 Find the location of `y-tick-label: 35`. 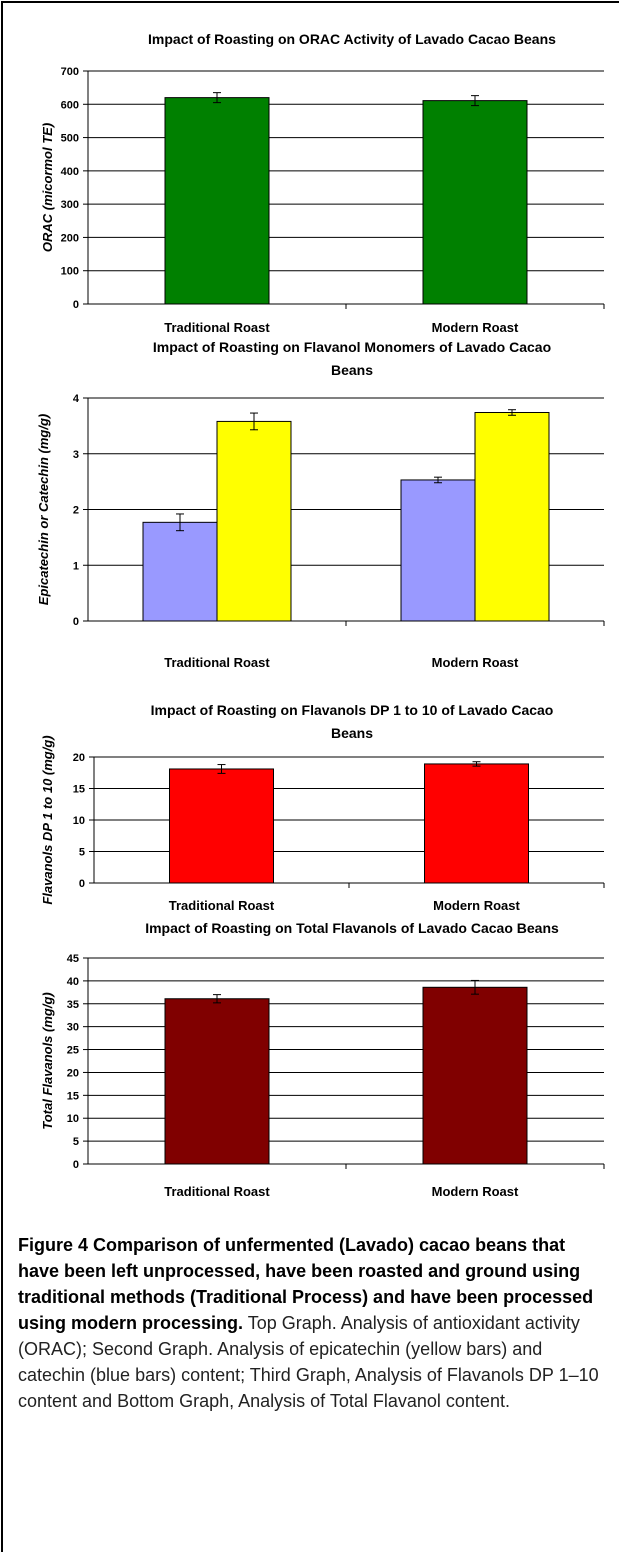

y-tick-label: 35 is located at coordinates (73, 1005).